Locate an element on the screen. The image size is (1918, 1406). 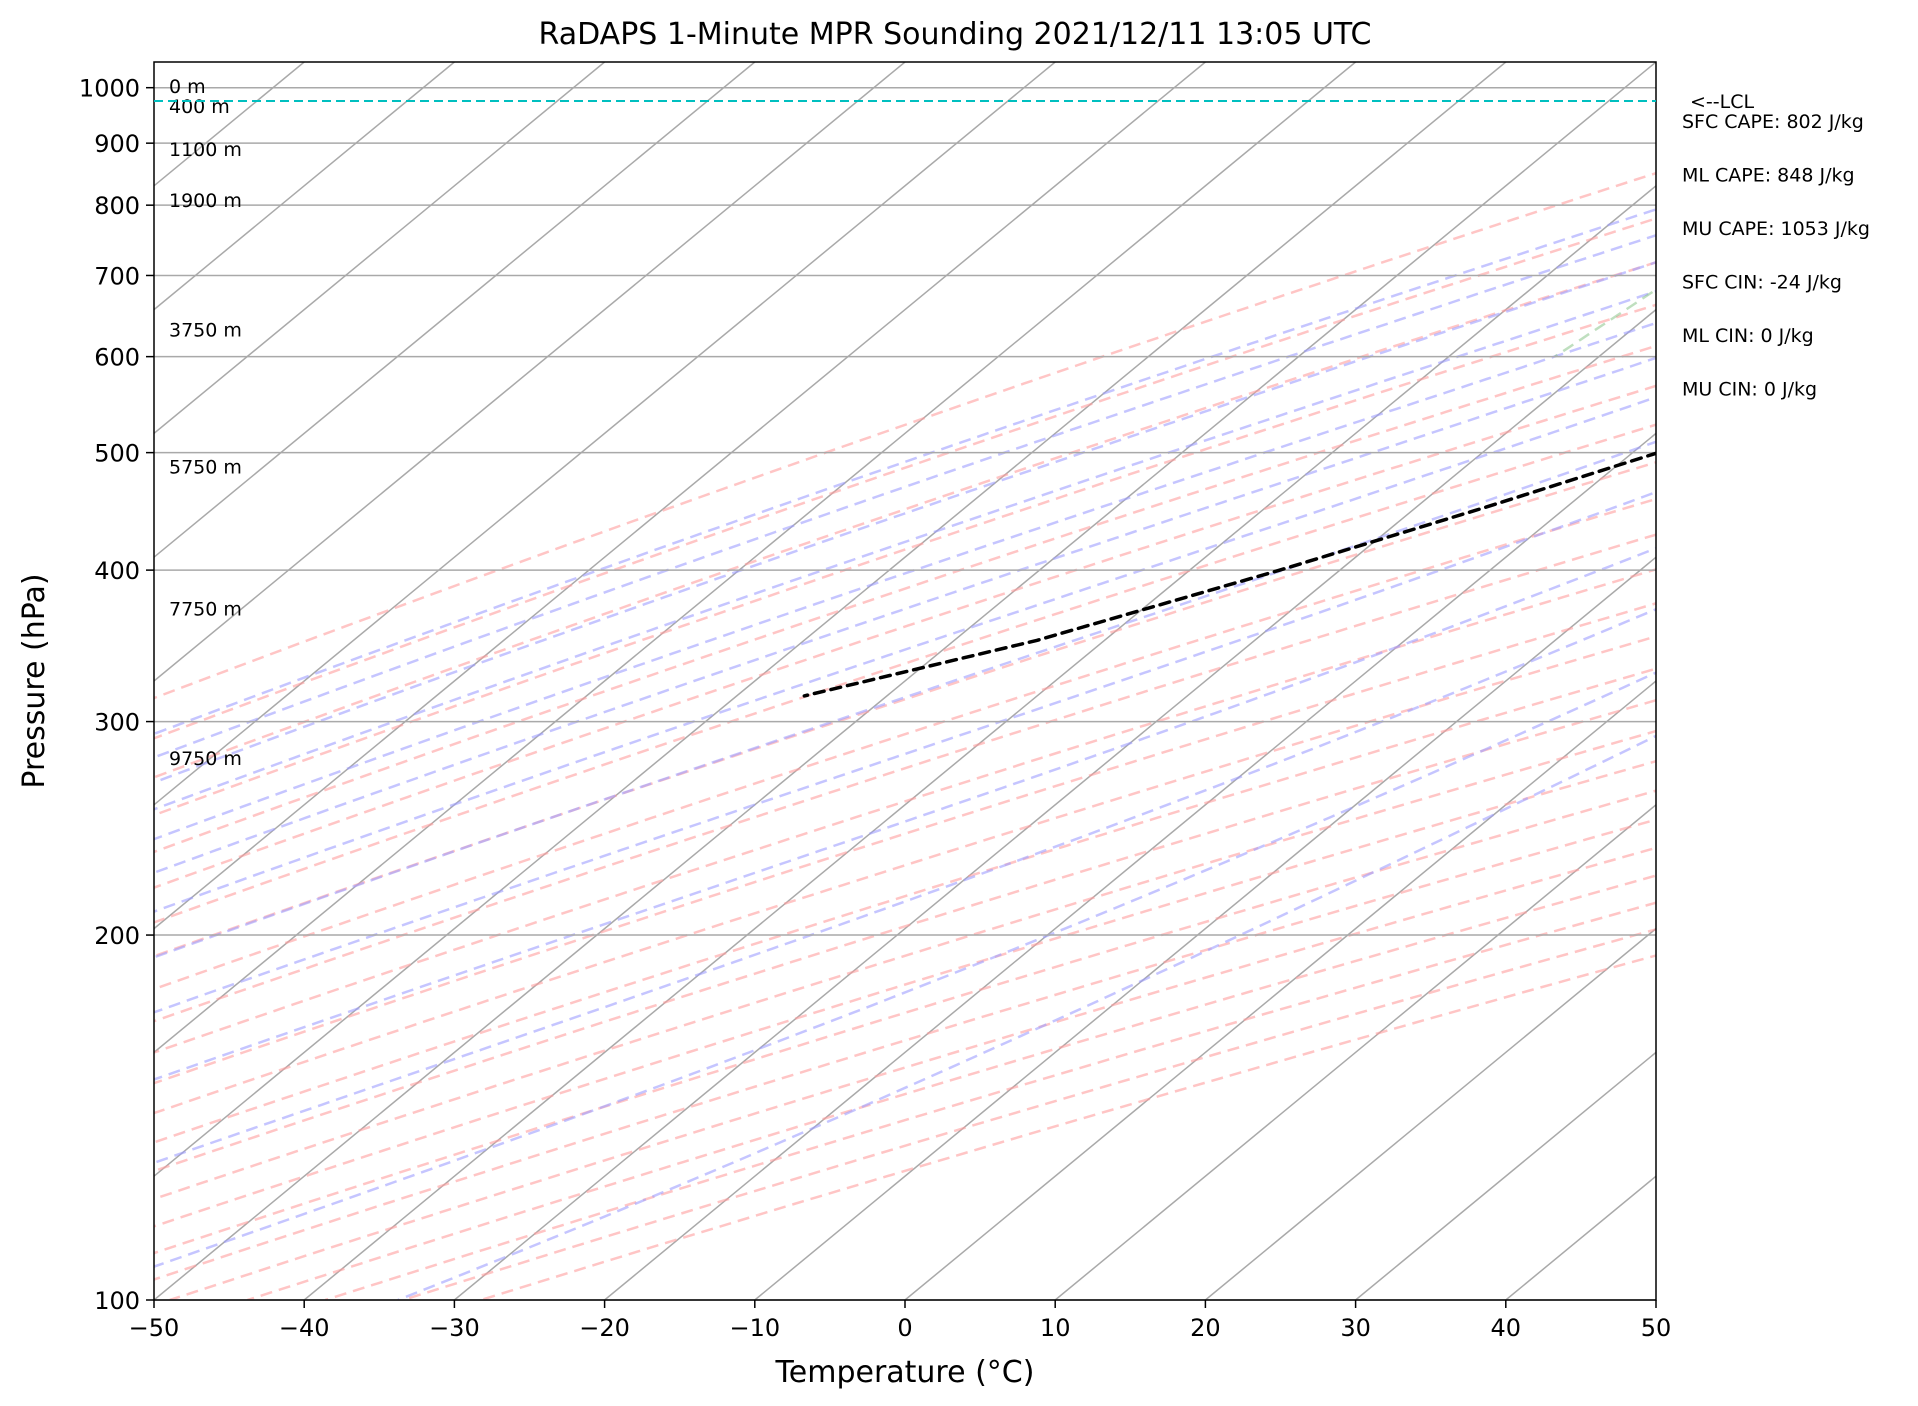
stat-label: SFC CIN: -24 J/kg is located at coordinates (1762, 283).